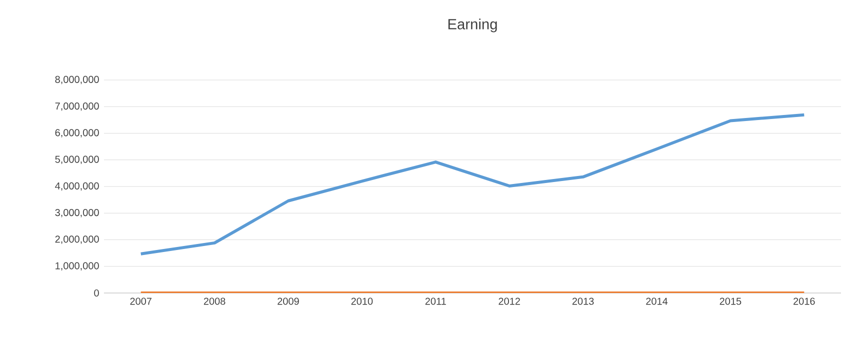 This screenshot has width=867, height=344. Describe the element at coordinates (472, 25) in the screenshot. I see `chart-title: Earning` at that location.